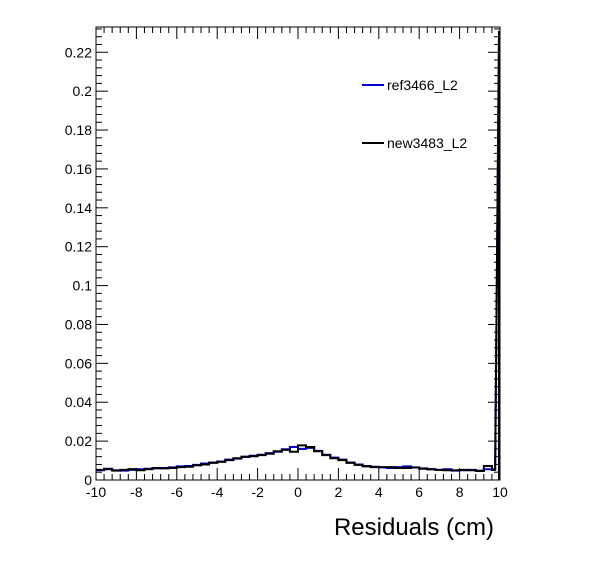 The image size is (596, 572). Describe the element at coordinates (83, 286) in the screenshot. I see `y-tick-label: 0.1` at that location.